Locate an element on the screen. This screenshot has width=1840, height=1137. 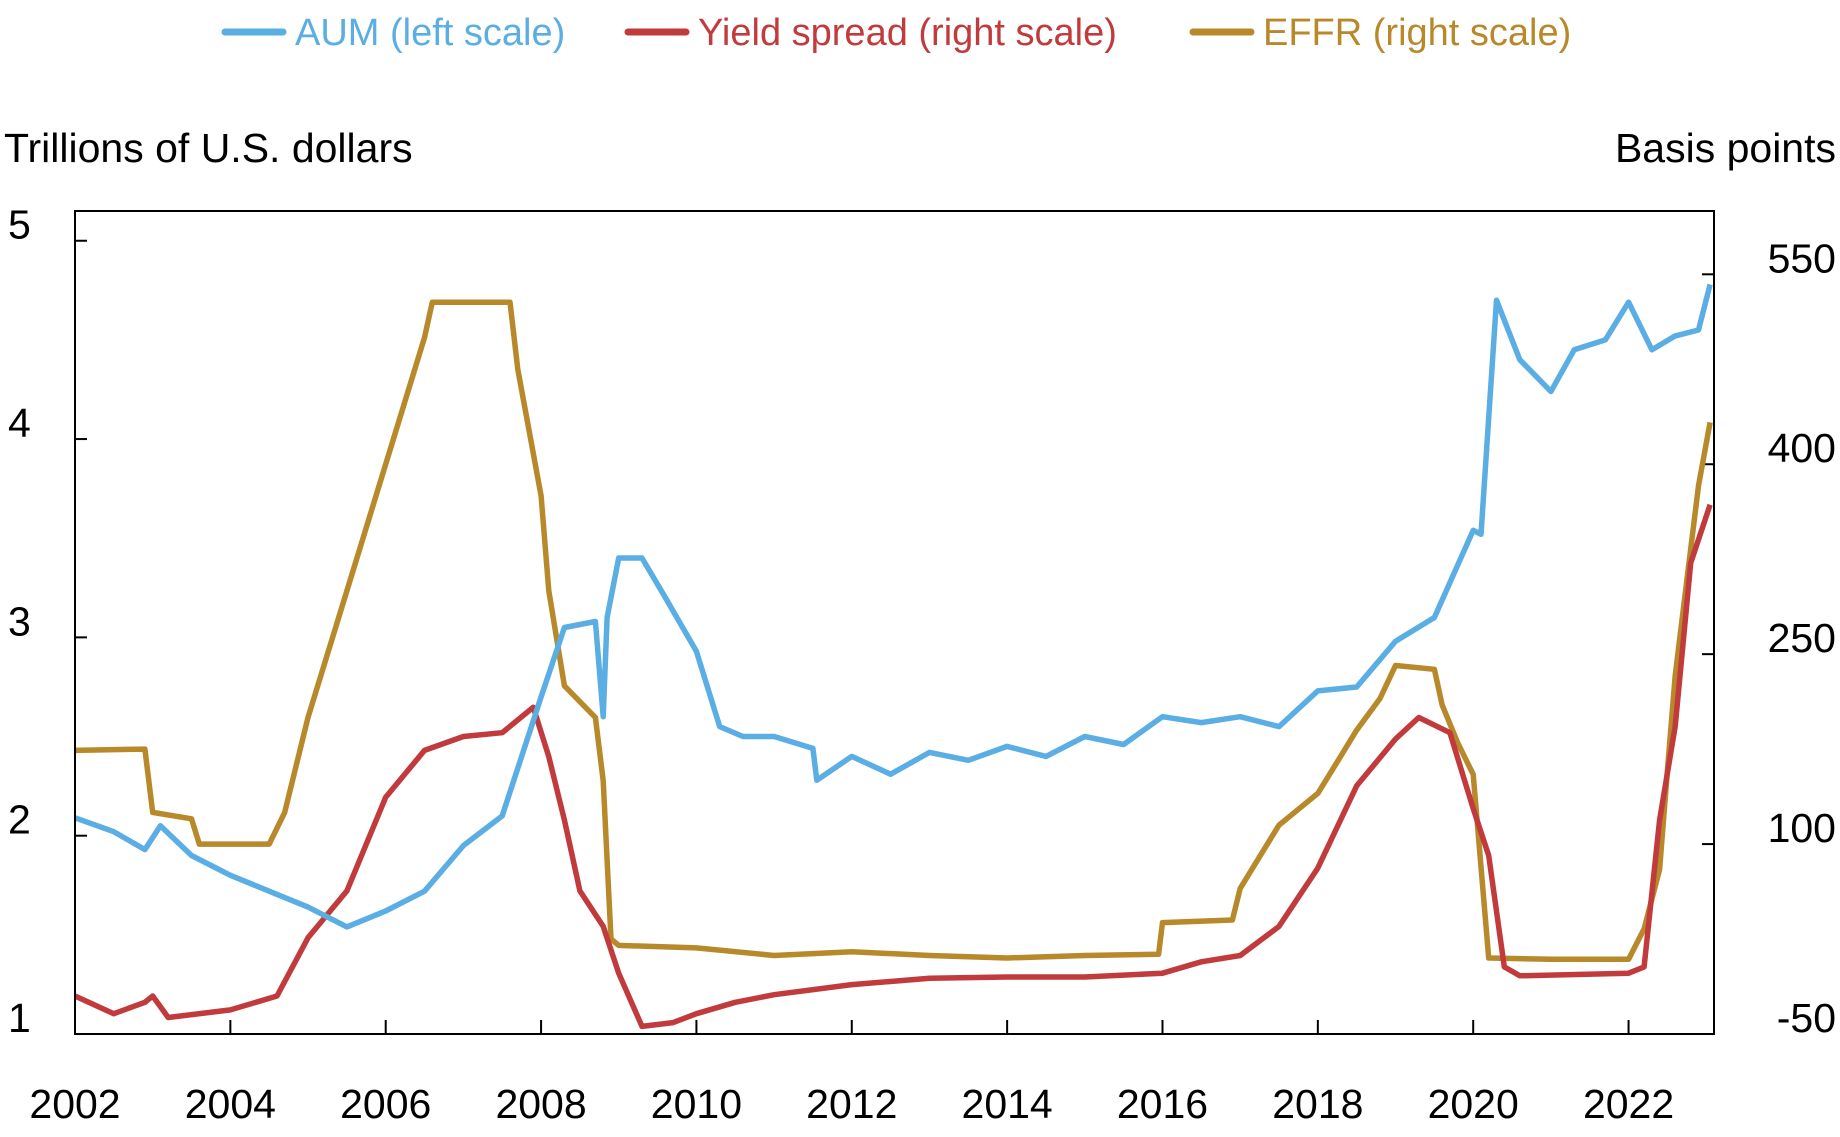
right-tick-label: 550 is located at coordinates (1802, 258).